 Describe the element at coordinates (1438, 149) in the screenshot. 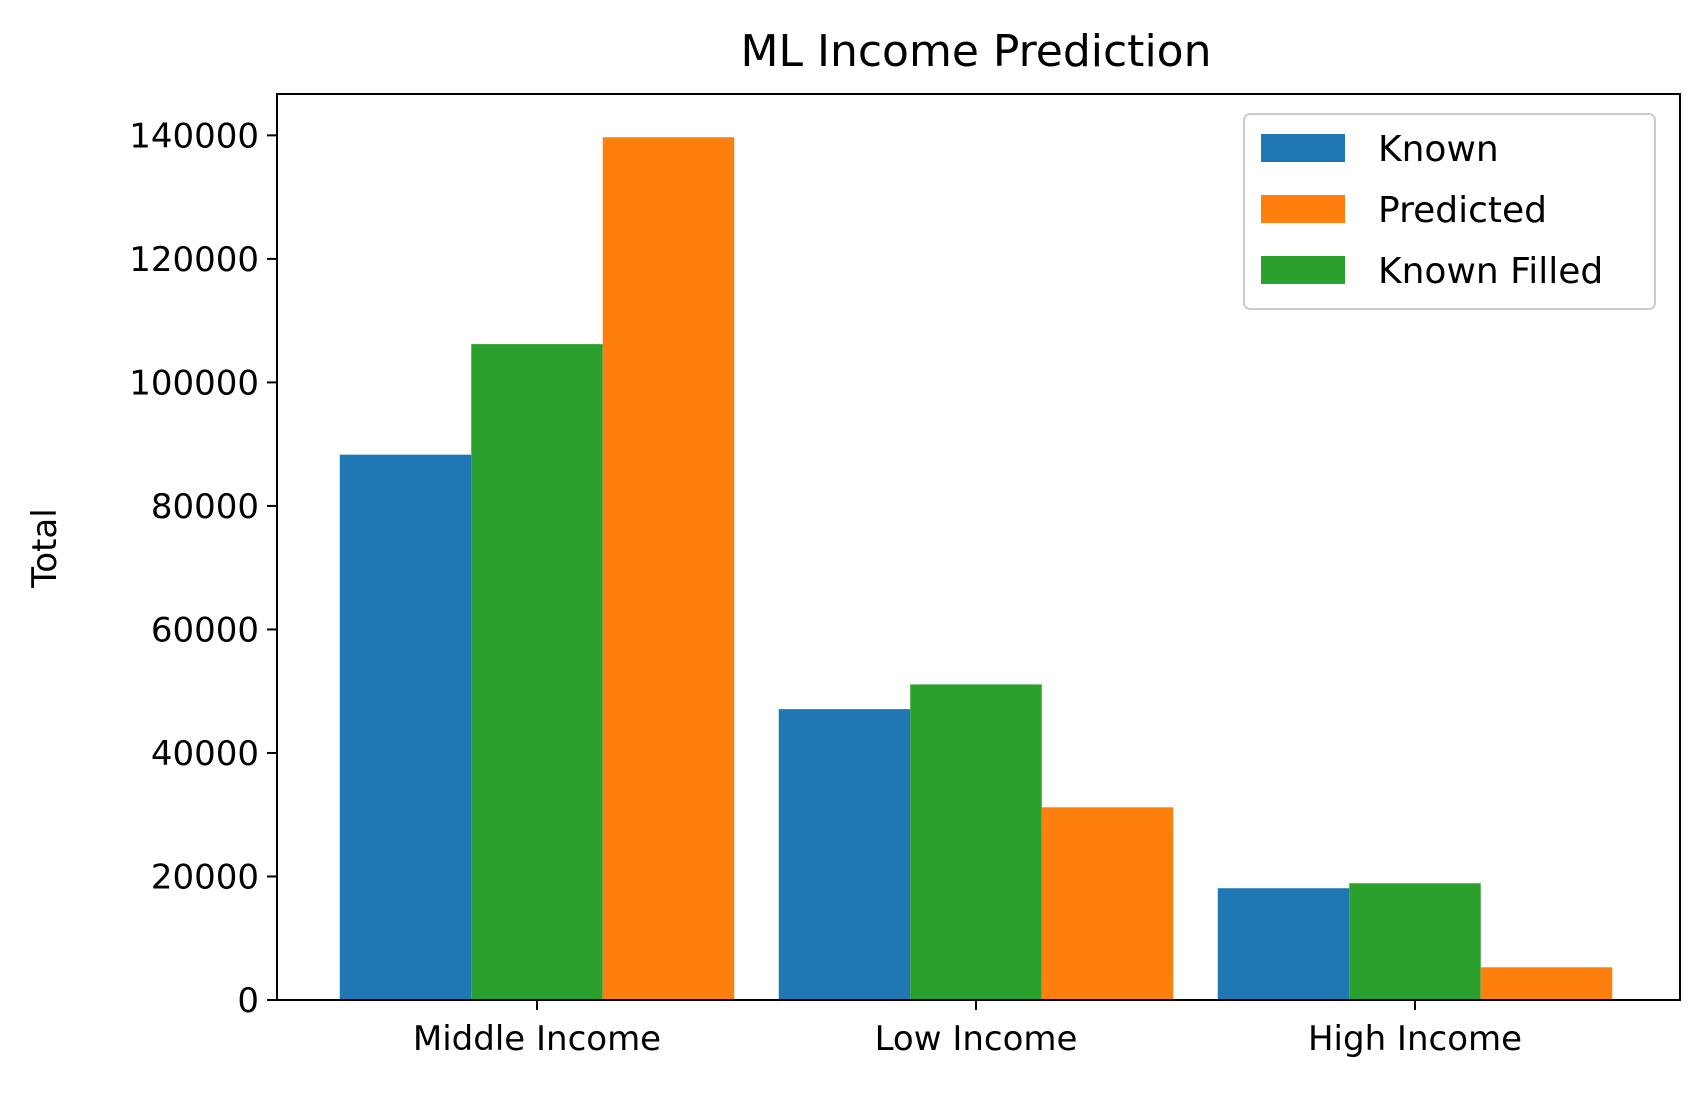

I see `legend-label-known: Known` at that location.